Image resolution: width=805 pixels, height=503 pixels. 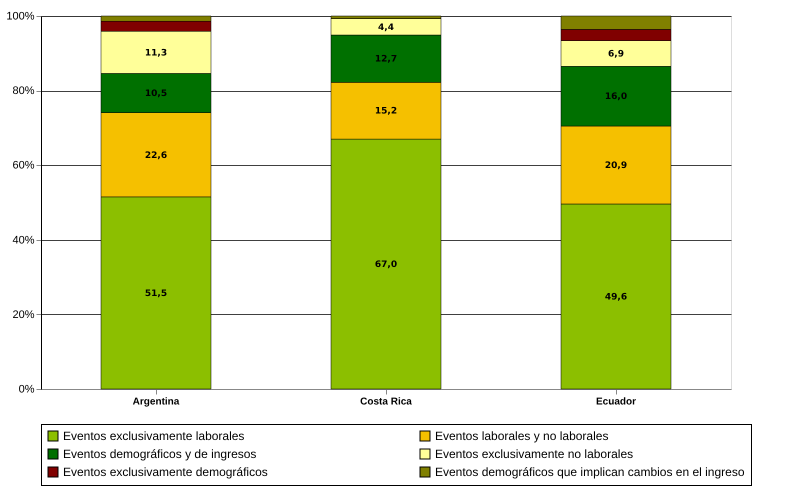 What do you see at coordinates (386, 265) in the screenshot?
I see `data-label: 67,0` at bounding box center [386, 265].